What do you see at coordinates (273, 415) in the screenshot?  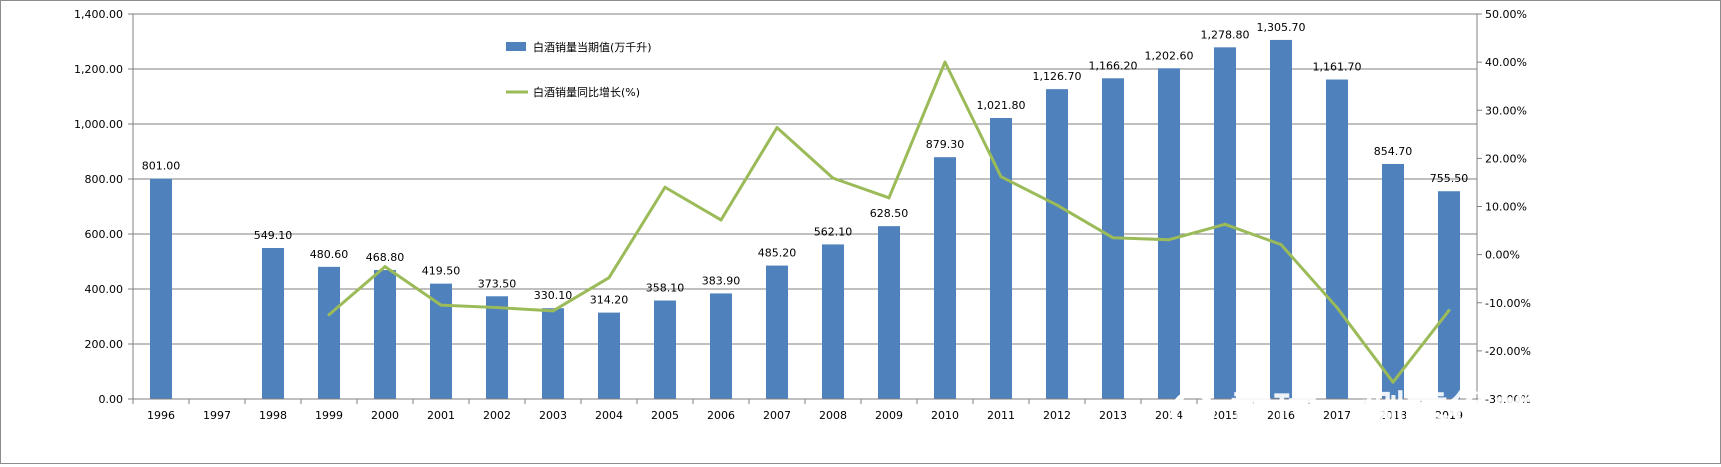 I see `x-tick-label: 1998` at bounding box center [273, 415].